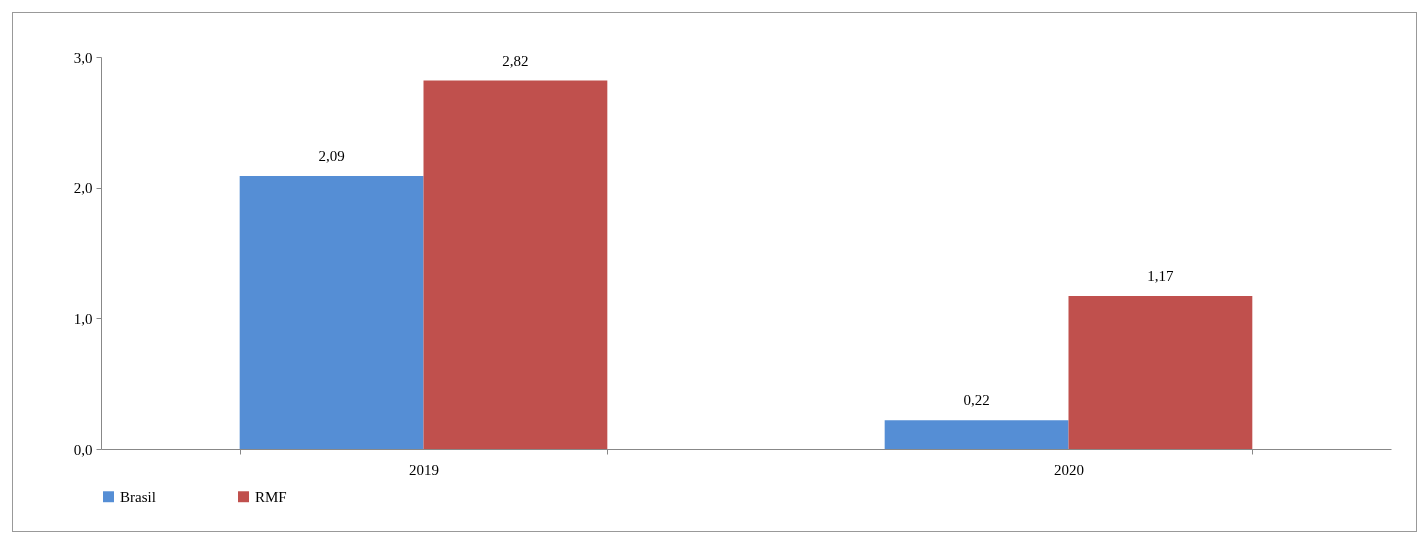 This screenshot has height=539, width=1427. What do you see at coordinates (1069, 469) in the screenshot?
I see `x-tick-label: 2020` at bounding box center [1069, 469].